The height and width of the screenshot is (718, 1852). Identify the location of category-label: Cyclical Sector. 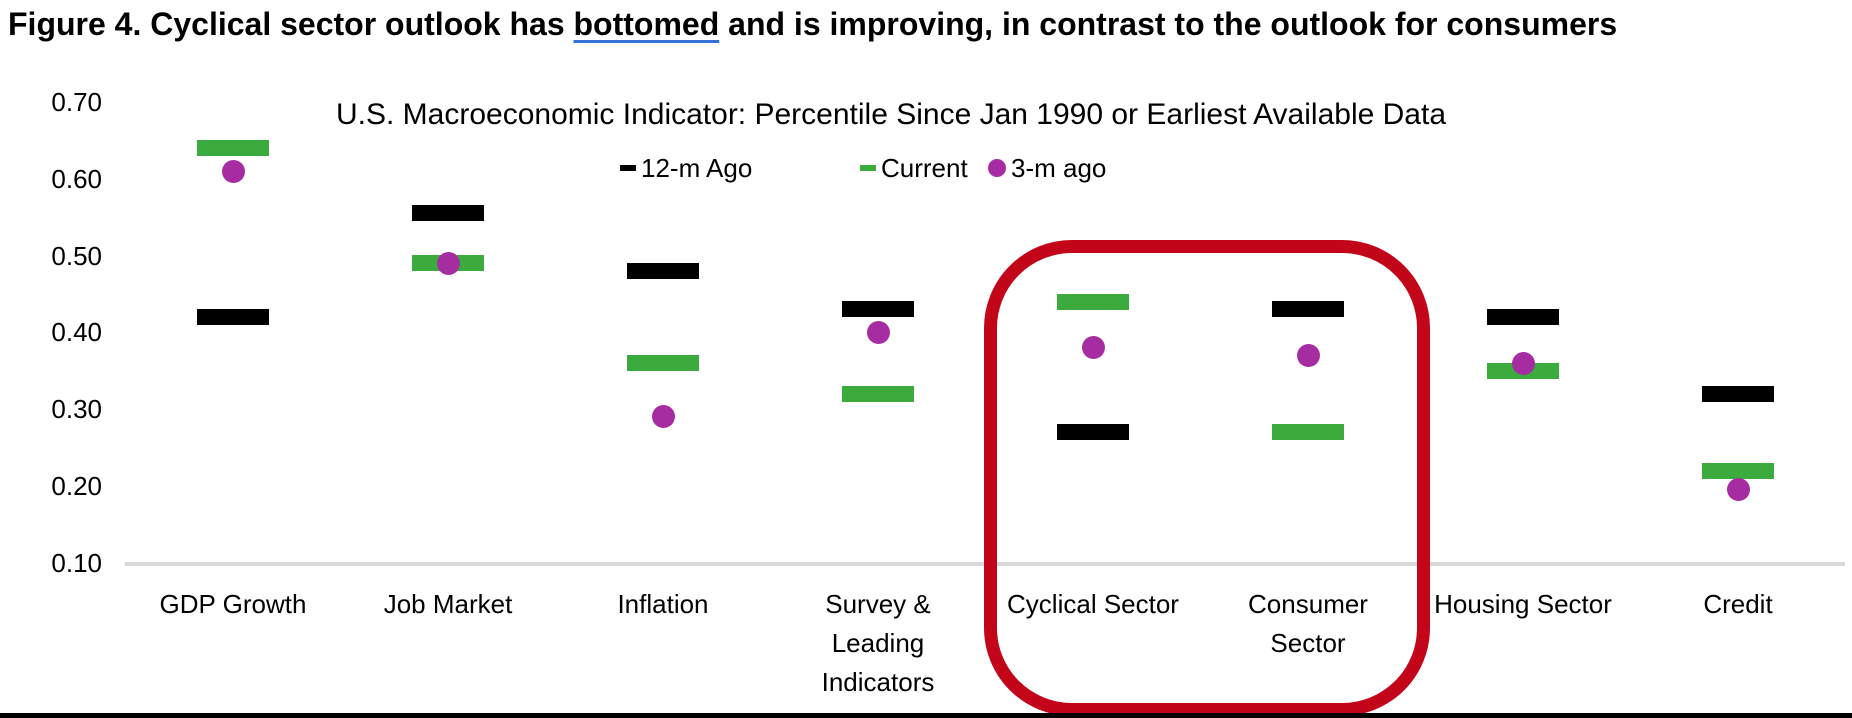
(1093, 604).